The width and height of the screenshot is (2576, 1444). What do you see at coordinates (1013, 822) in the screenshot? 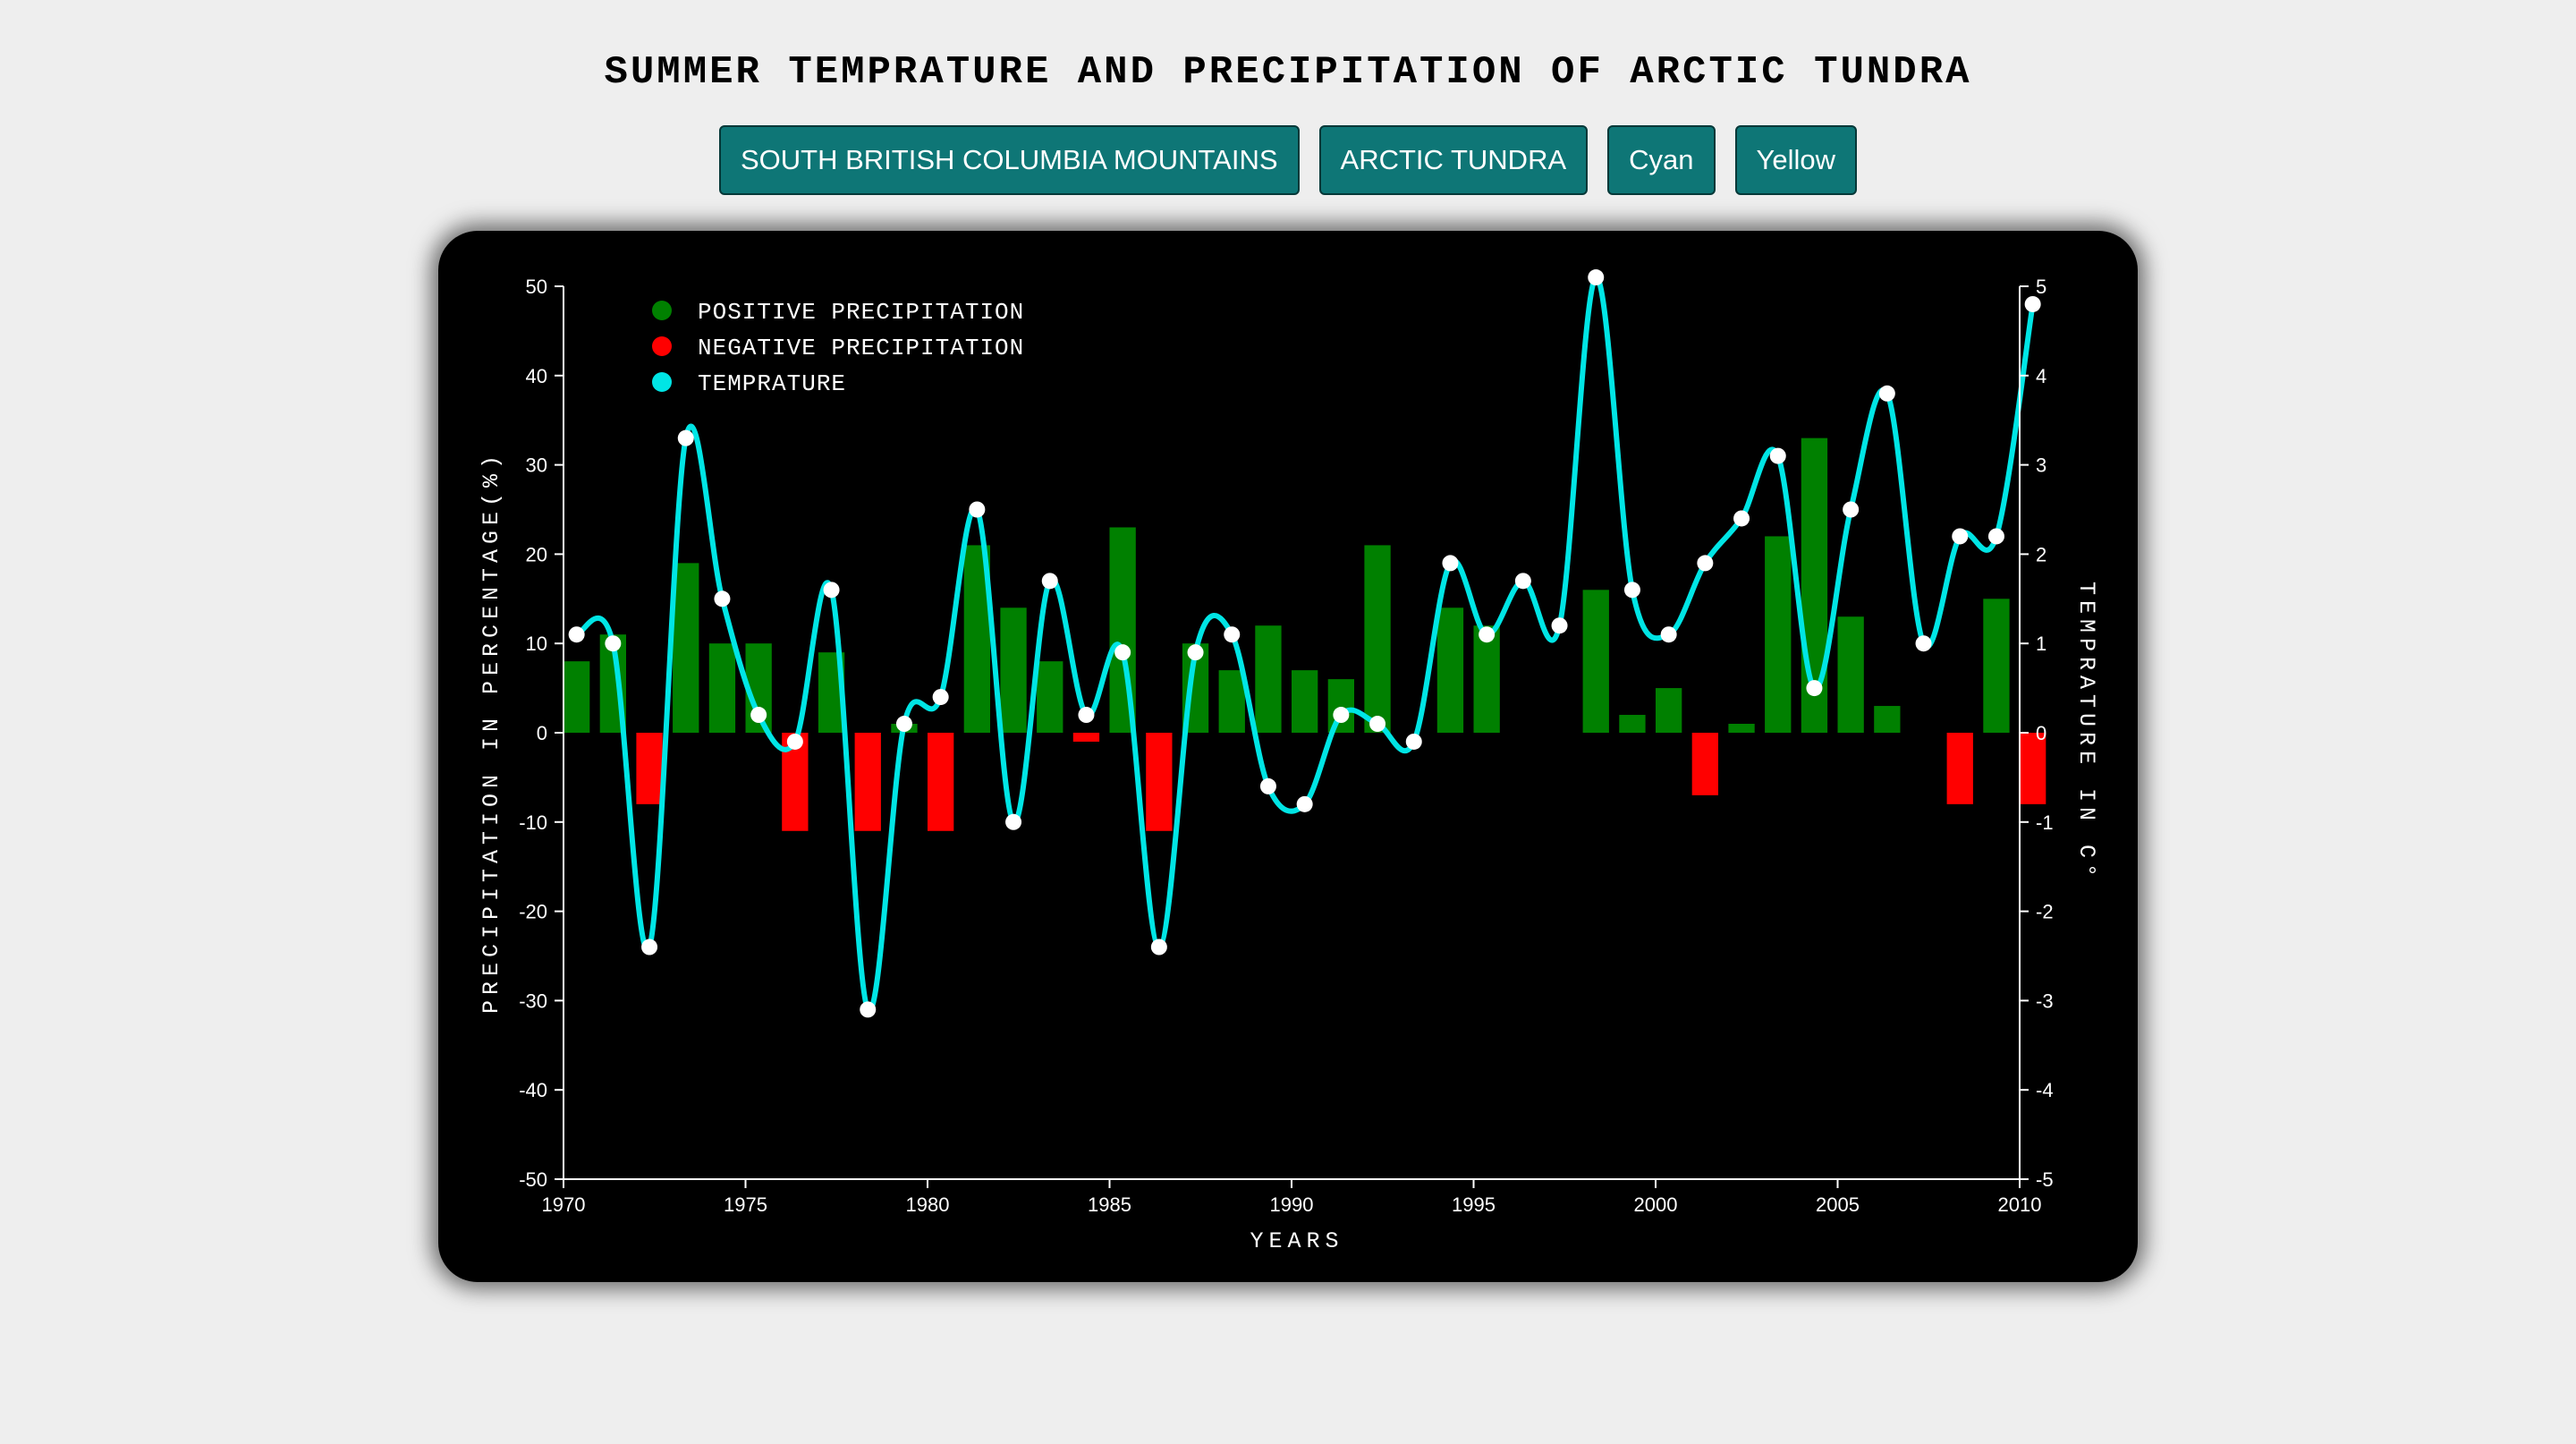
I see `temperature-point-1982` at bounding box center [1013, 822].